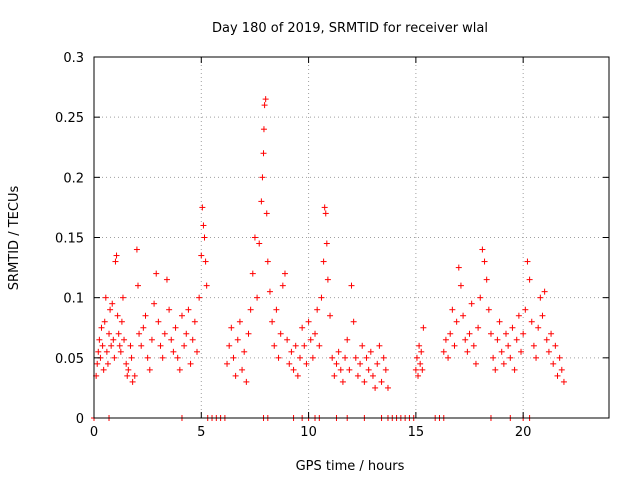 The width and height of the screenshot is (640, 480). Describe the element at coordinates (523, 432) in the screenshot. I see `x-tick-label: 20` at that location.